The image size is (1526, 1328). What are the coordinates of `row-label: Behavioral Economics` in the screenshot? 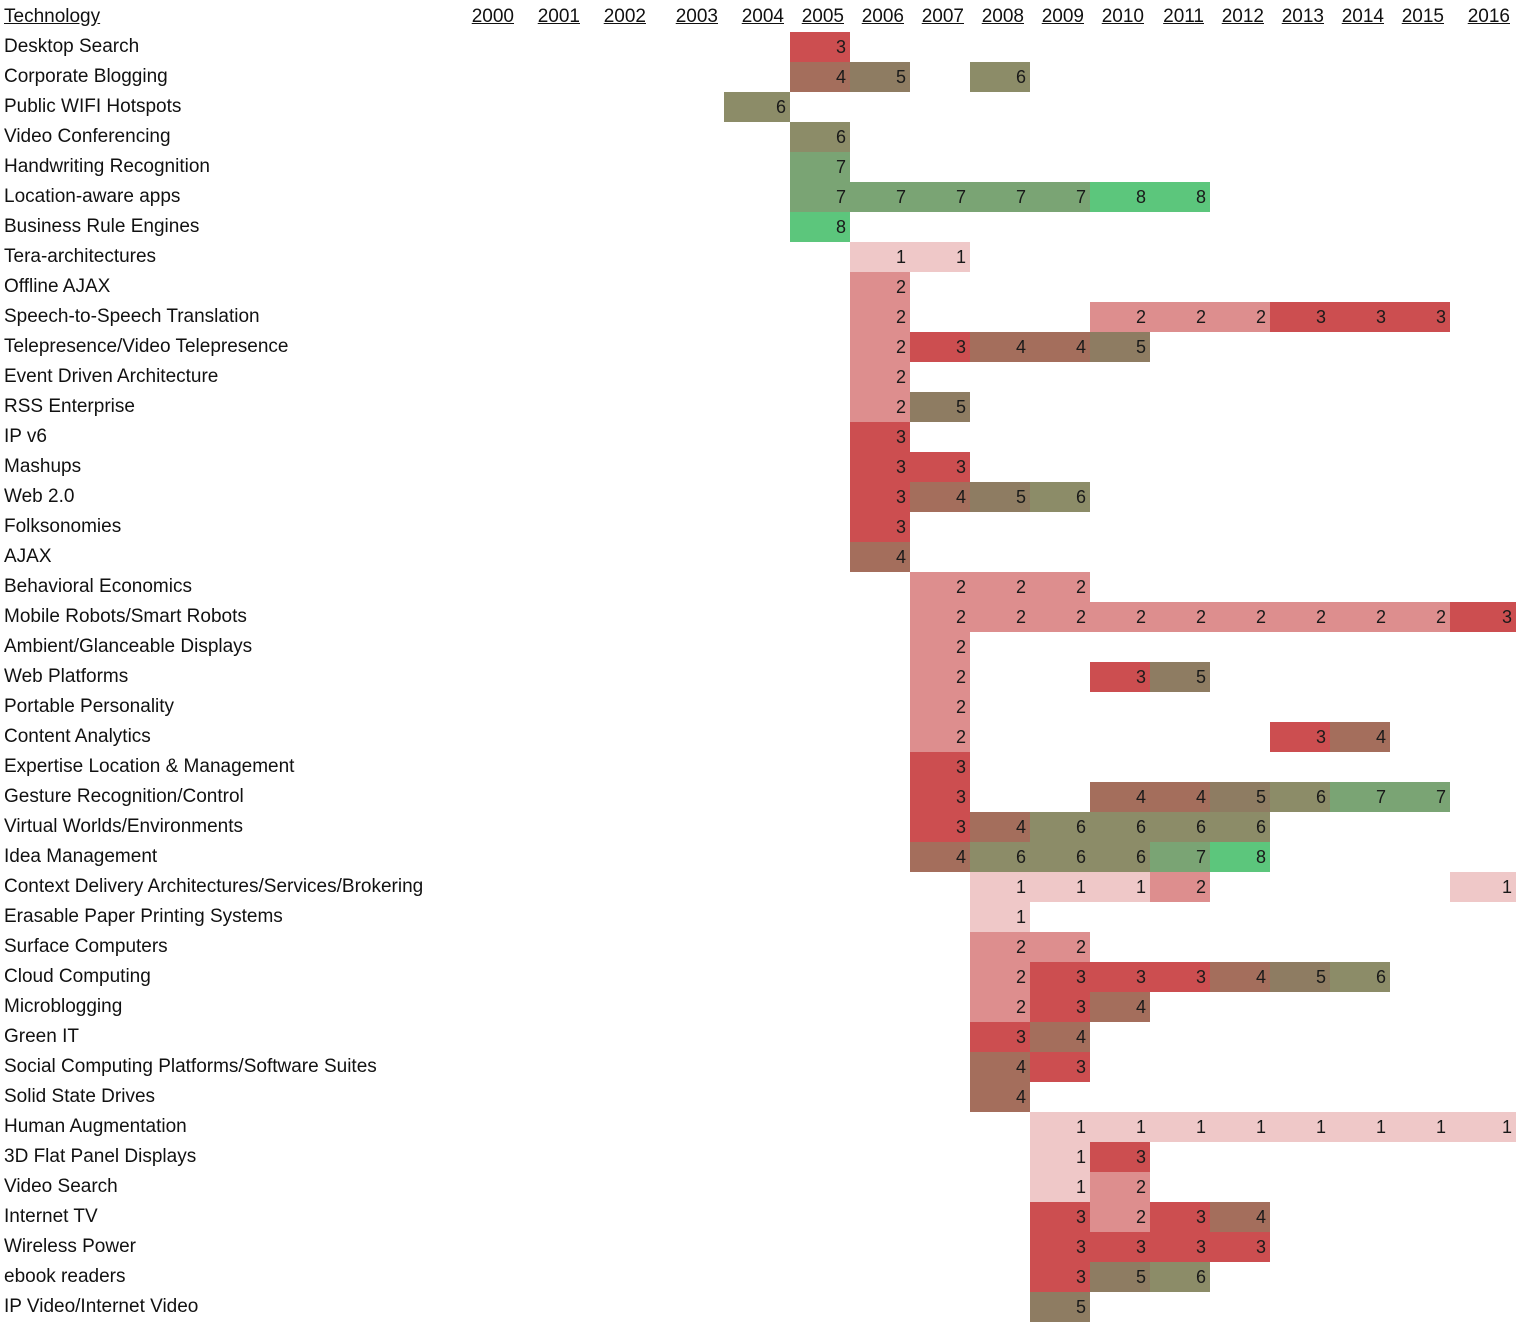 It's located at (98, 586).